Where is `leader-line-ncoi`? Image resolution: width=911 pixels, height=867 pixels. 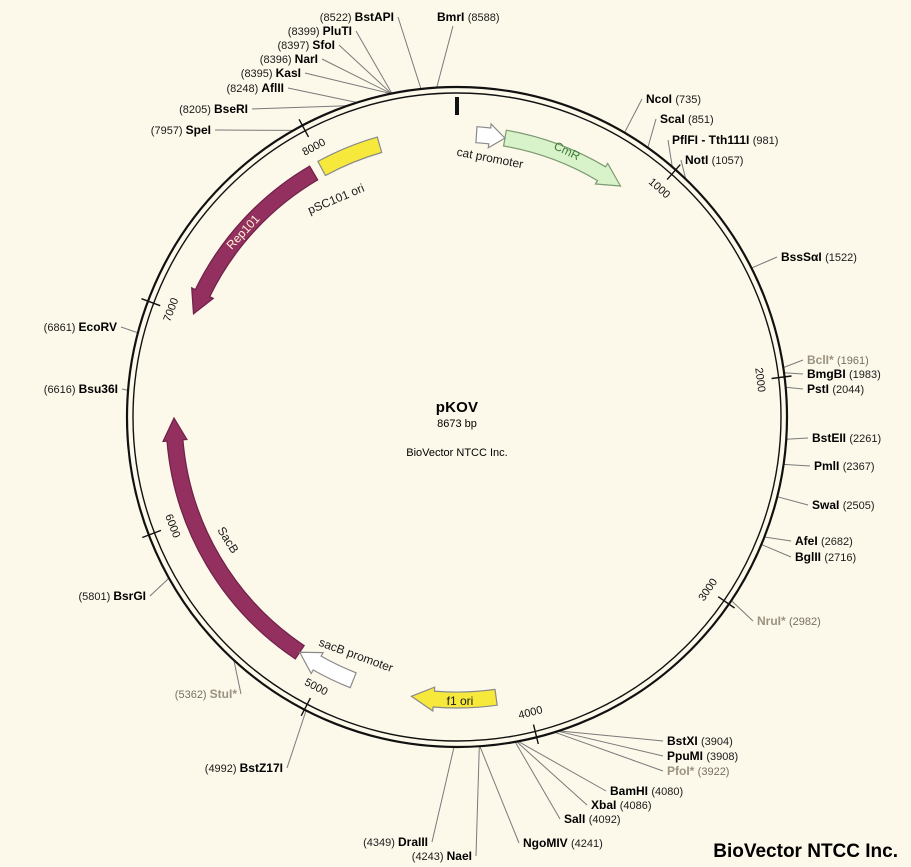
leader-line-ncoi is located at coordinates (633, 115).